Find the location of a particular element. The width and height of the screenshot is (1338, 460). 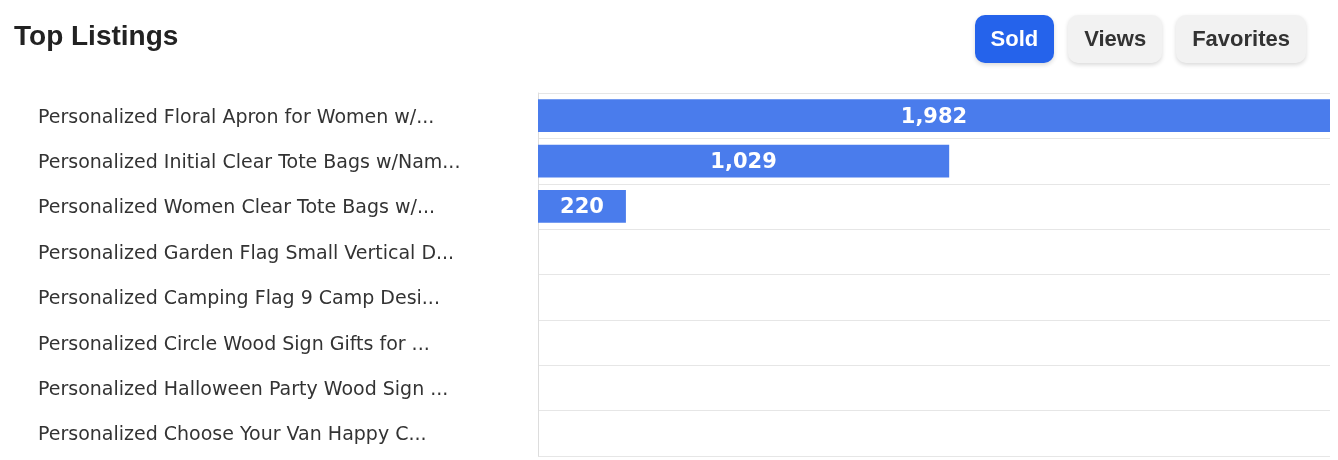

data-label: 220 is located at coordinates (582, 206).